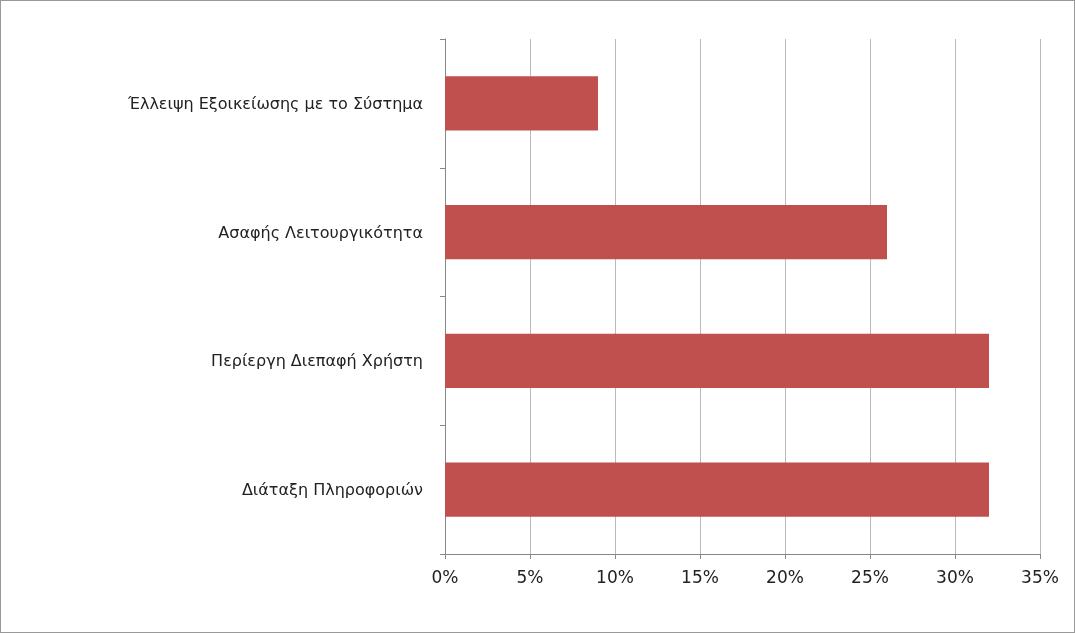  Describe the element at coordinates (615, 576) in the screenshot. I see `x-tick-label: 10%` at that location.